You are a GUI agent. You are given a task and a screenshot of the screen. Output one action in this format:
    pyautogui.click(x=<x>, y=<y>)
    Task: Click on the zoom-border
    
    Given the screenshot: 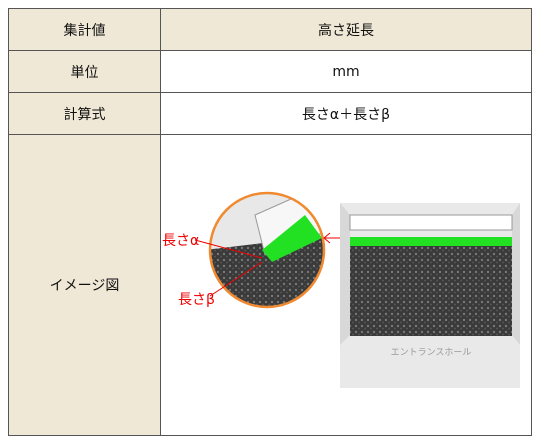 What is the action you would take?
    pyautogui.click(x=267, y=250)
    